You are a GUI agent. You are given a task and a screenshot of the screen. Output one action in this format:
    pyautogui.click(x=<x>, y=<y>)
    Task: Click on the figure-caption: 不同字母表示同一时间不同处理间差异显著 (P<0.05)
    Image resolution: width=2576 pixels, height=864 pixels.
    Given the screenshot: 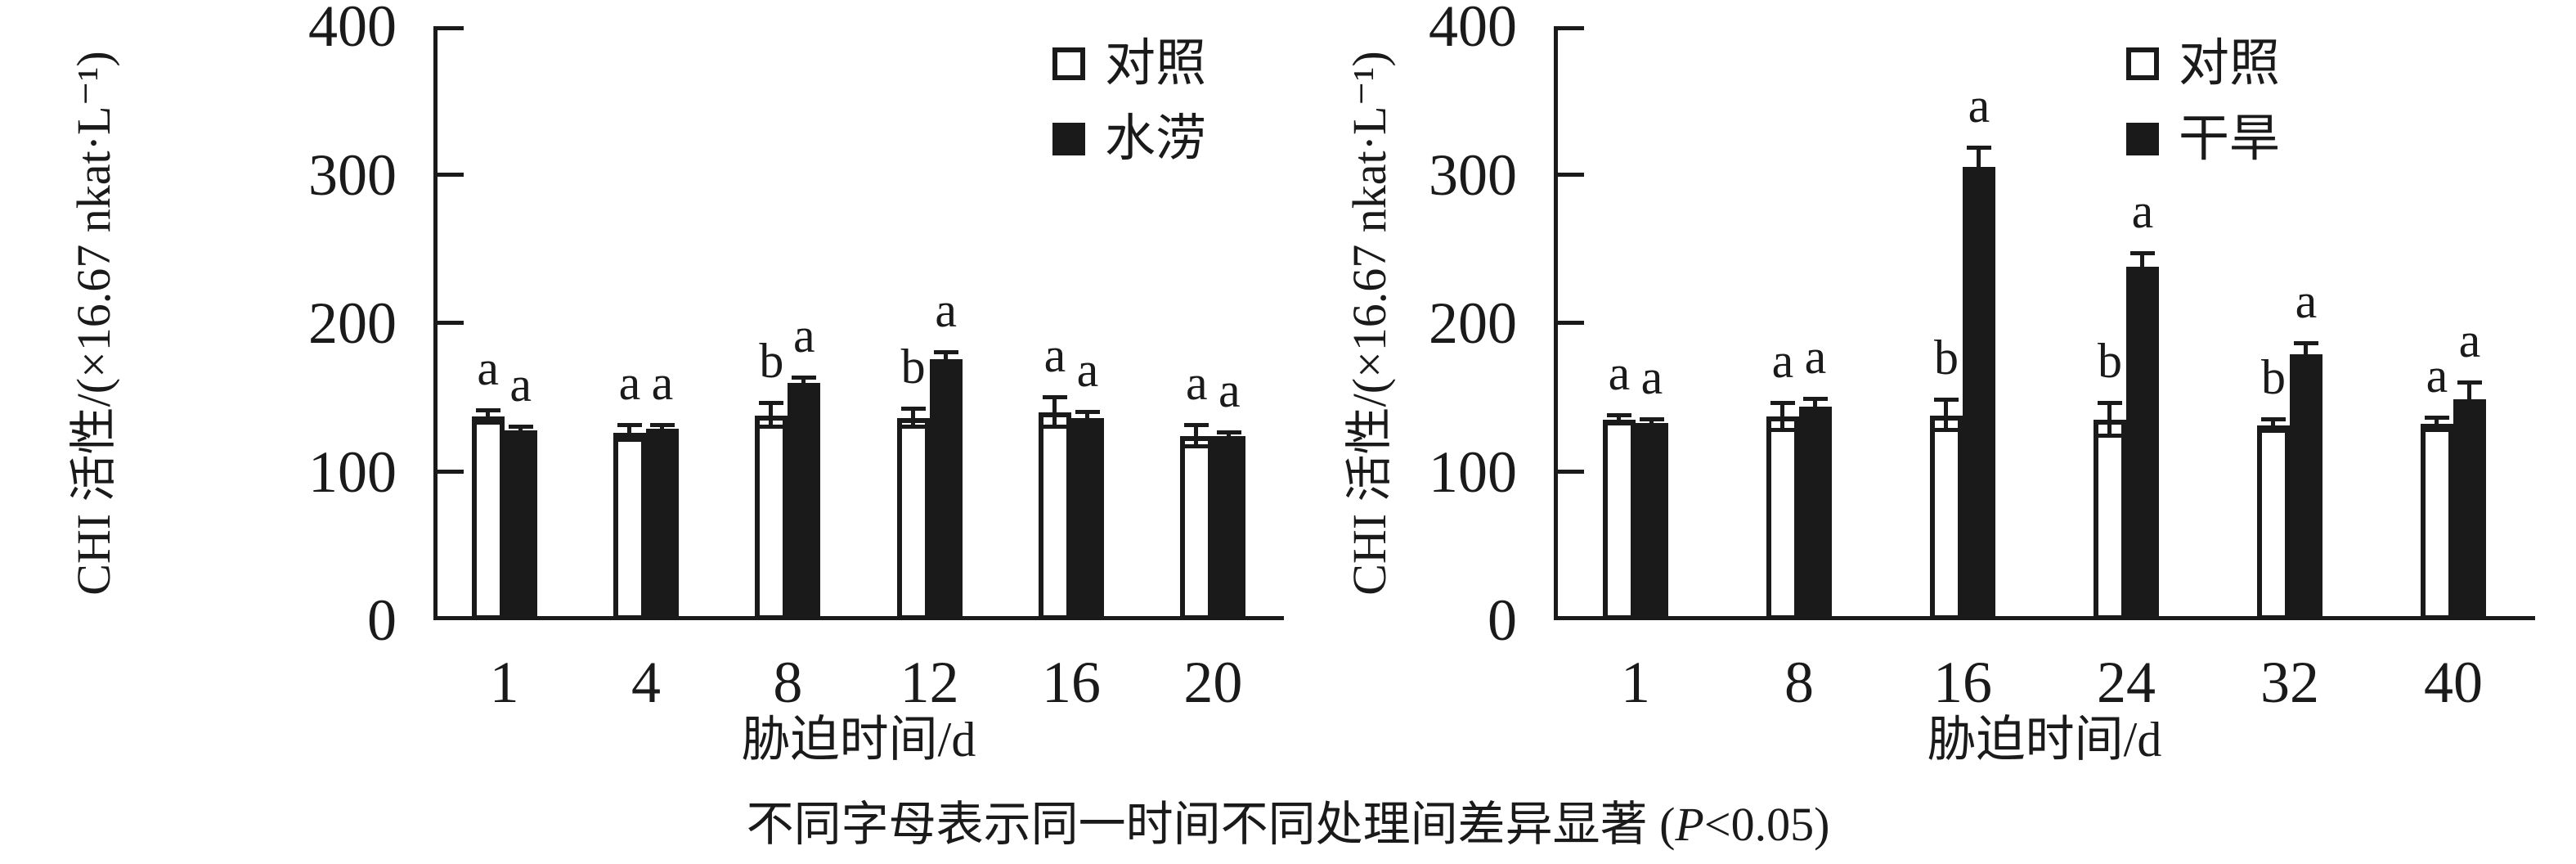 What is the action you would take?
    pyautogui.click(x=1288, y=825)
    